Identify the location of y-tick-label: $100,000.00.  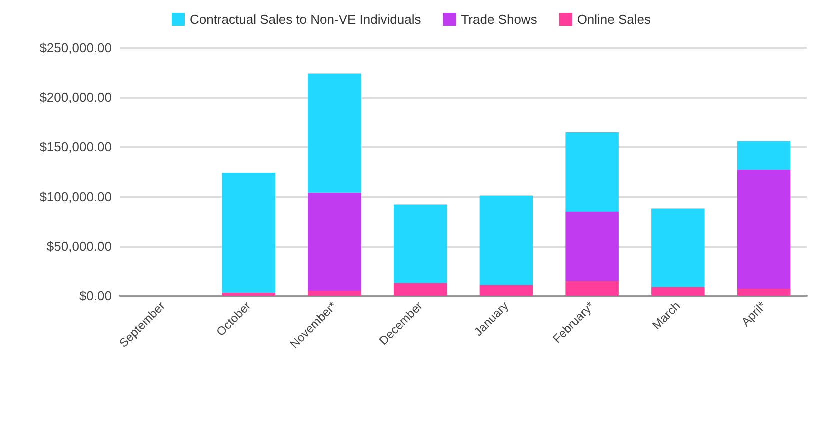
(76, 196).